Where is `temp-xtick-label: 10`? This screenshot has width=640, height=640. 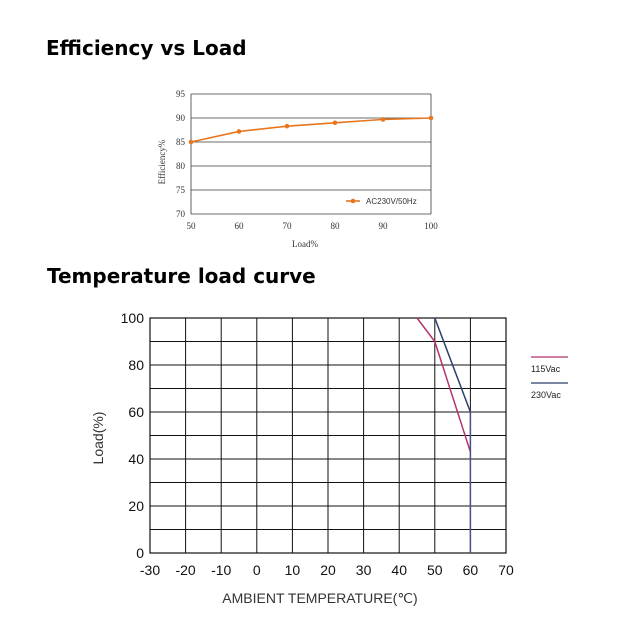
temp-xtick-label: 10 is located at coordinates (293, 570).